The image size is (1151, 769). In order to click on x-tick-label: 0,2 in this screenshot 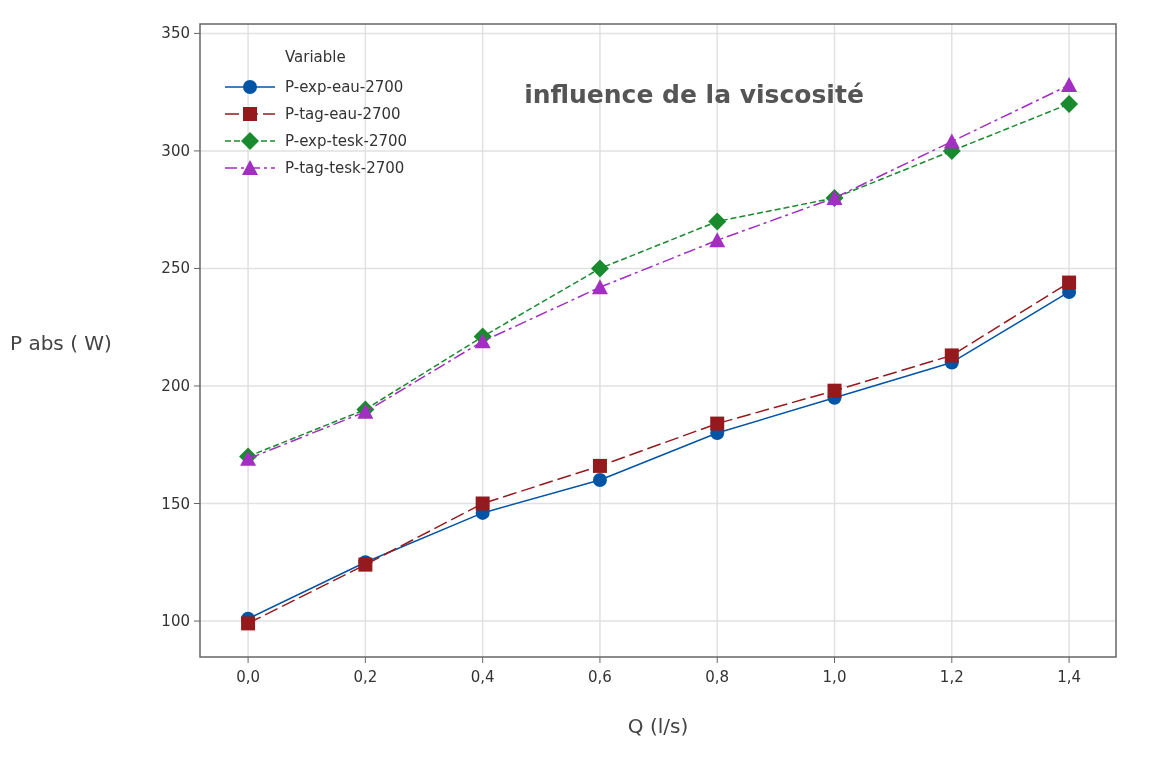, I will do `click(365, 677)`.